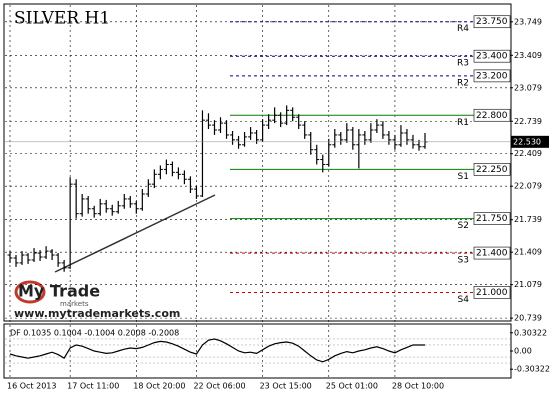  What do you see at coordinates (30, 292) in the screenshot?
I see `logo-ring` at bounding box center [30, 292].